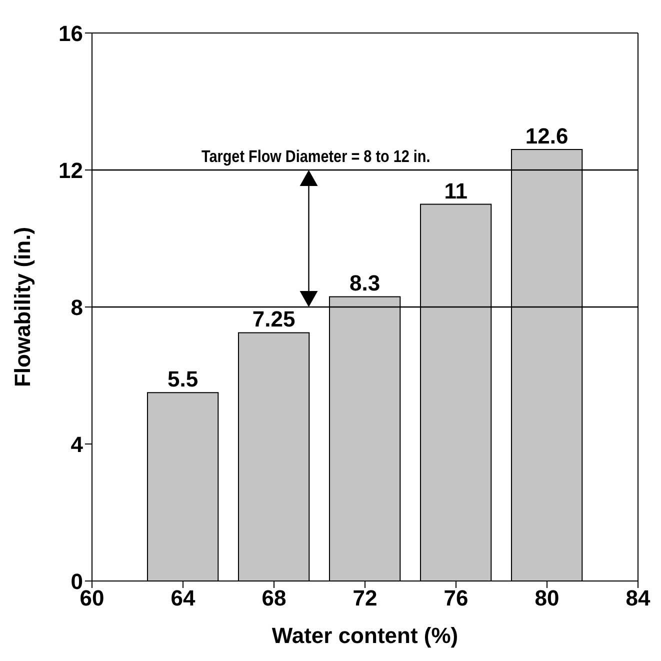 The width and height of the screenshot is (661, 661). What do you see at coordinates (183, 379) in the screenshot?
I see `data-label: 5.5` at bounding box center [183, 379].